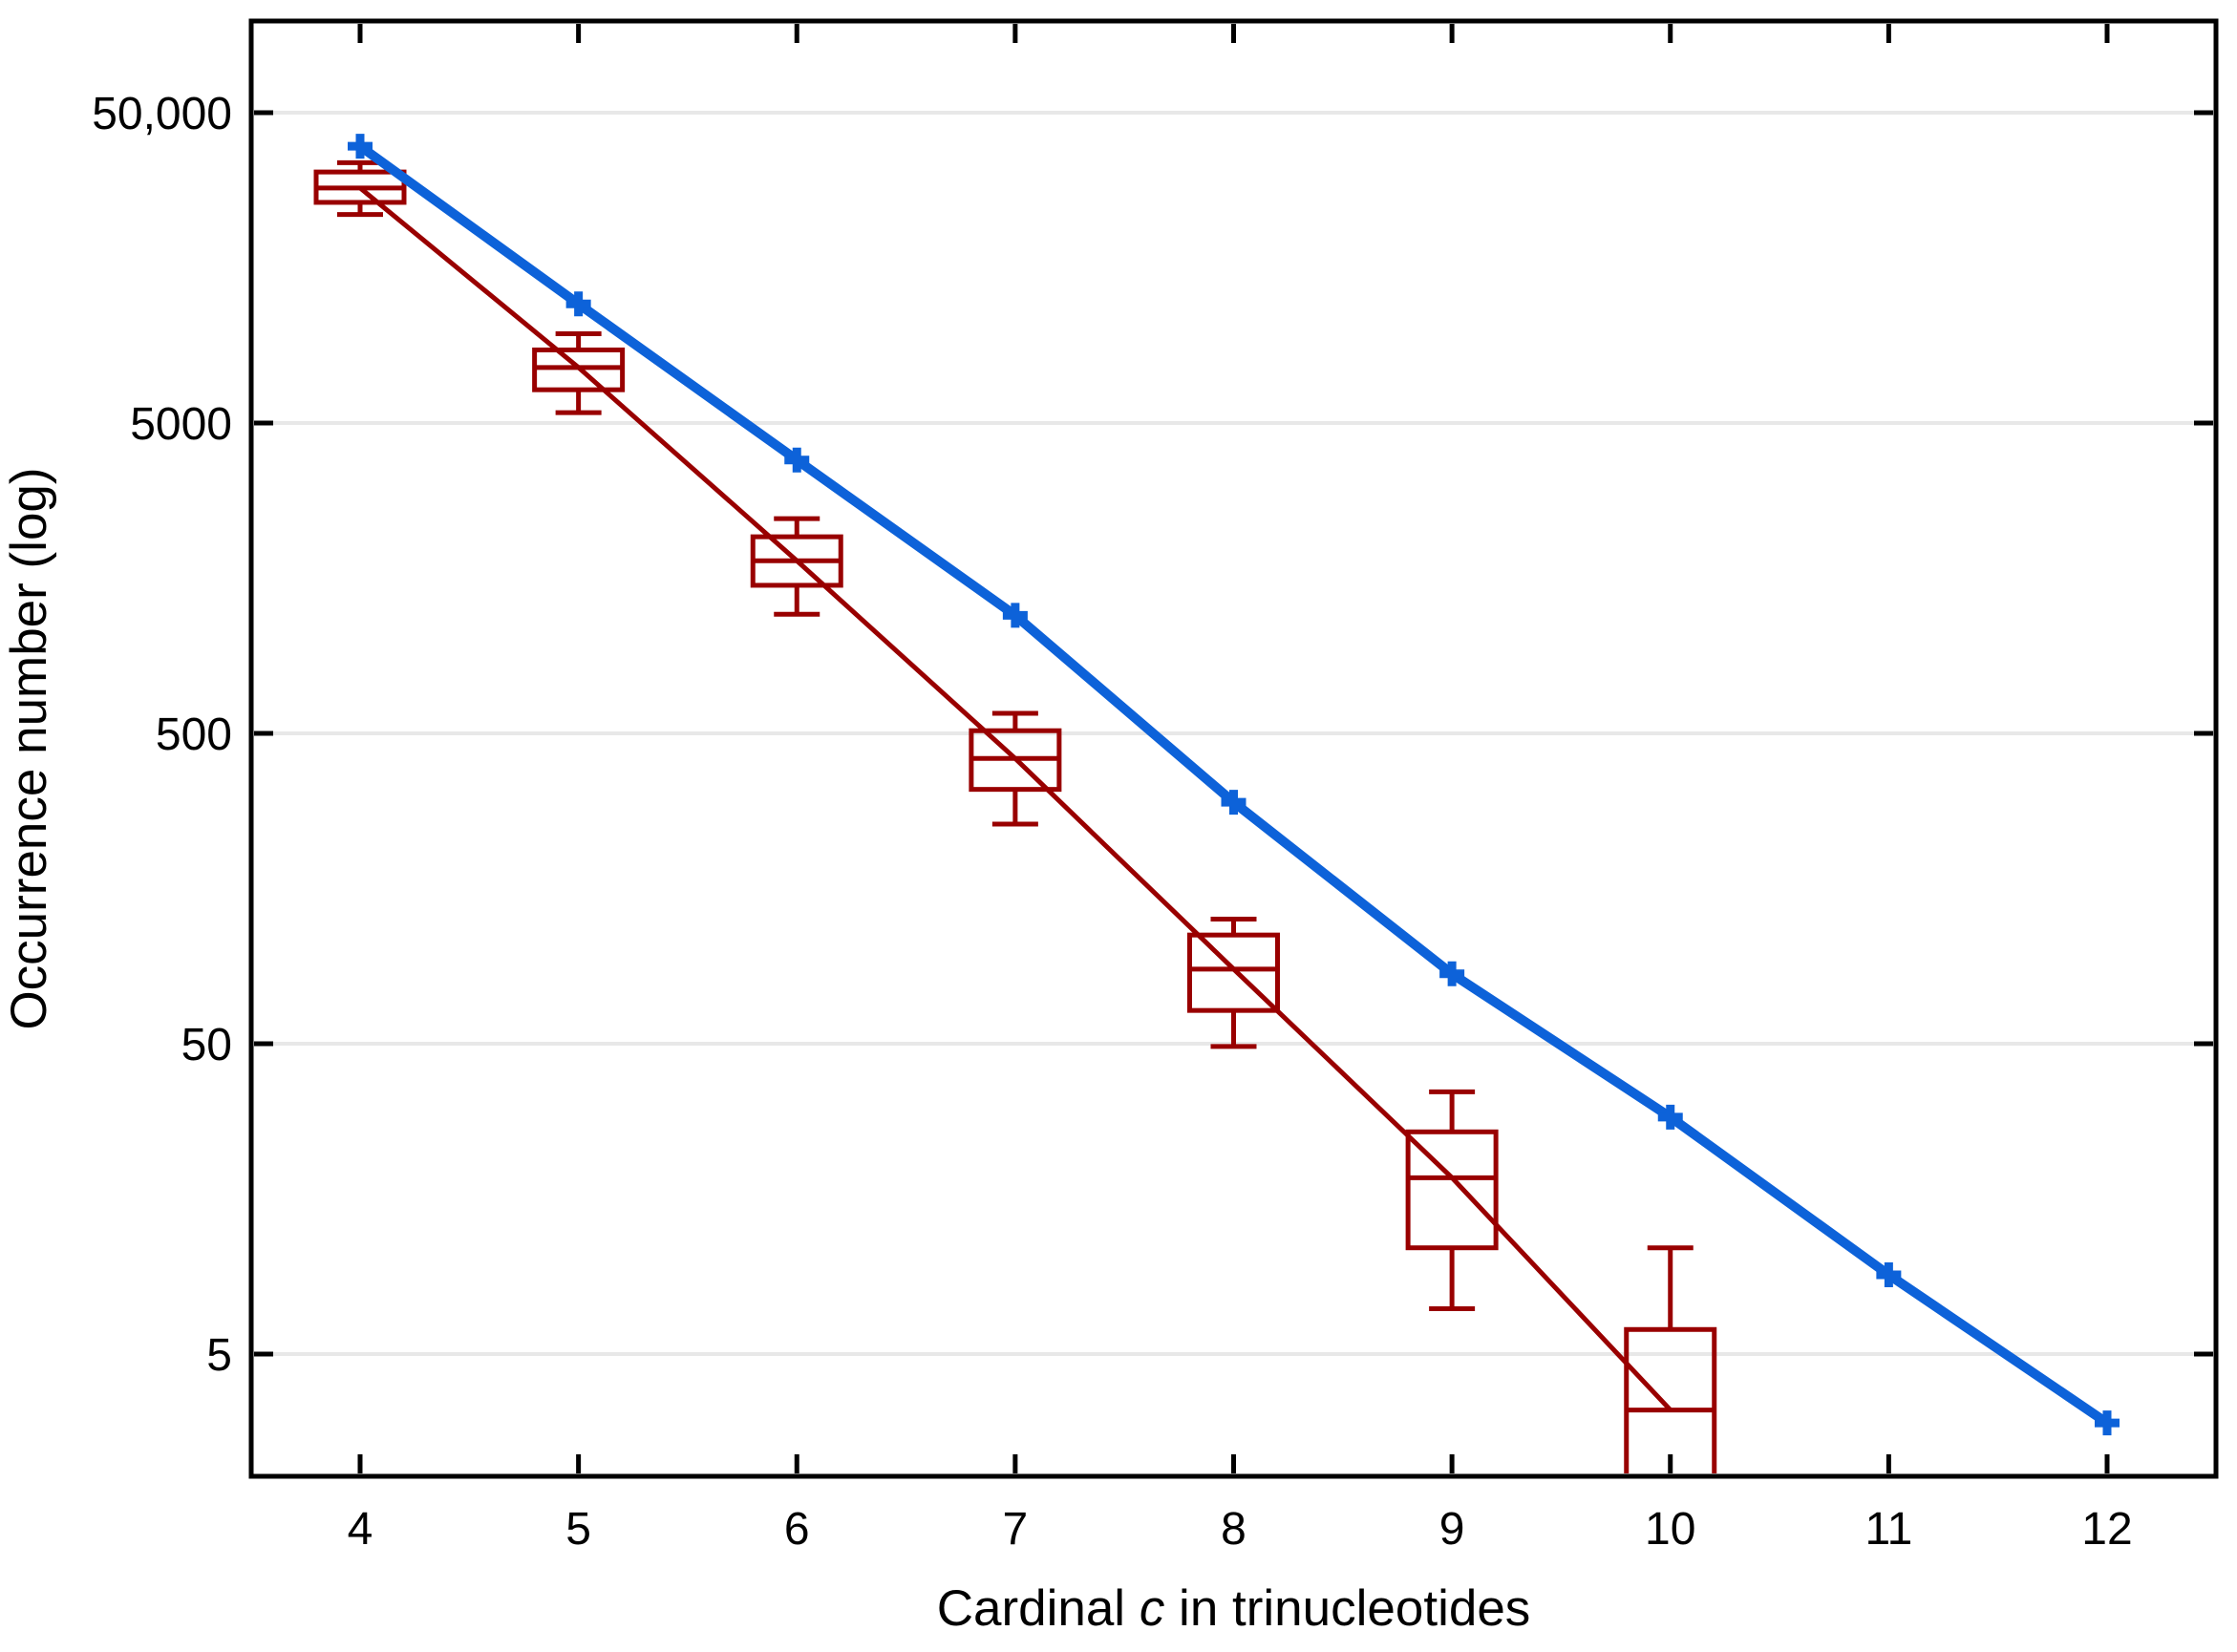 The image size is (2237, 1652). Describe the element at coordinates (1670, 1529) in the screenshot. I see `x-tick-label-10: 10` at that location.